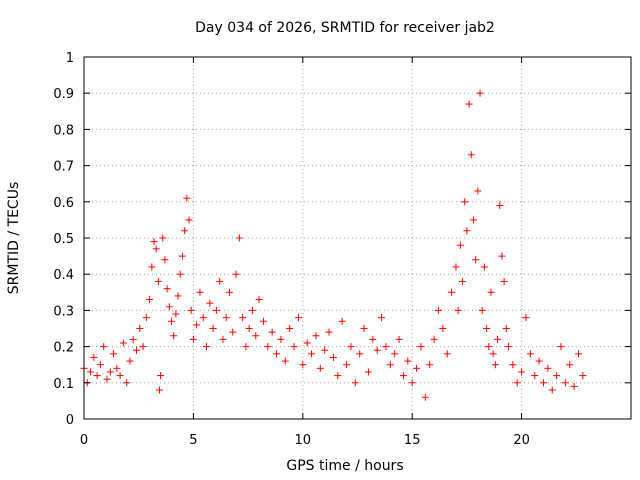  What do you see at coordinates (63, 167) in the screenshot?
I see `y-tick-label: 0.7` at bounding box center [63, 167].